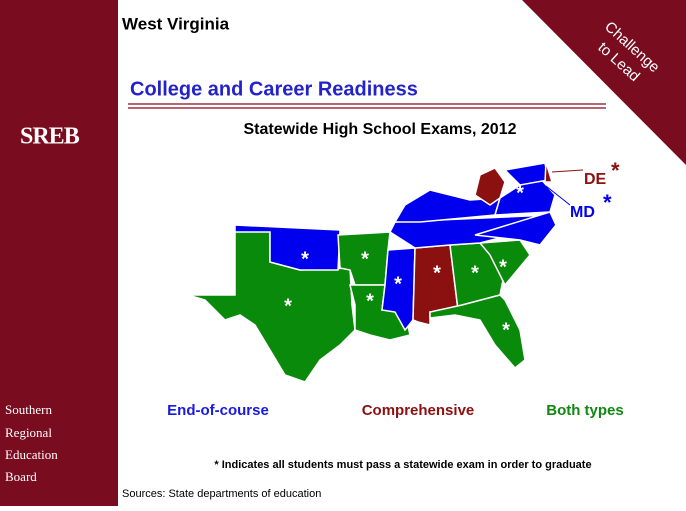 This screenshot has height=511, width=686. I want to click on subtitle: Statewide High School Exams, 2012, so click(380, 129).